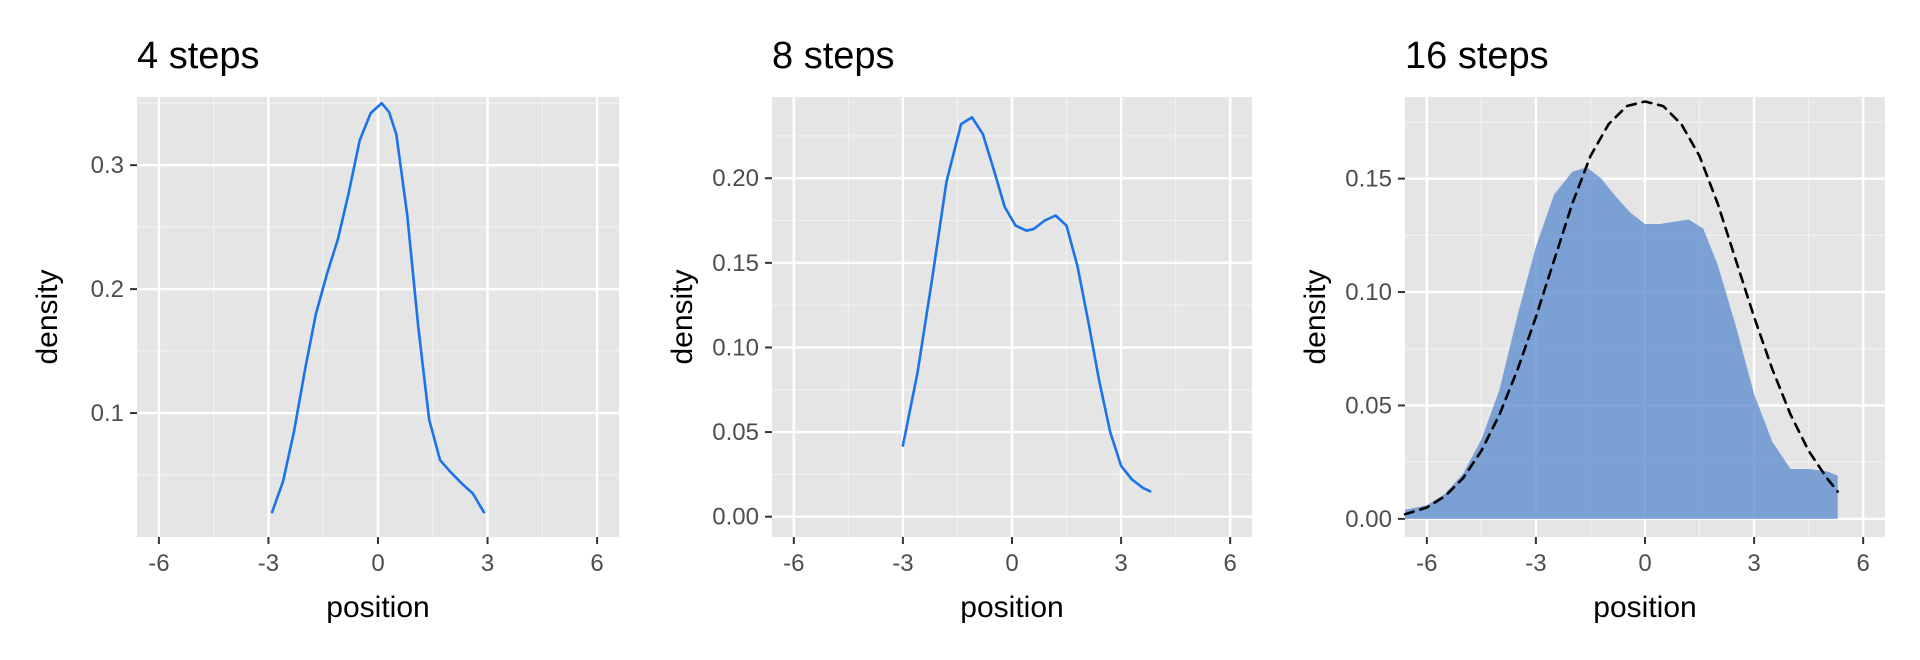 The width and height of the screenshot is (1920, 660). I want to click on y-tick-label: 0.1, so click(107, 413).